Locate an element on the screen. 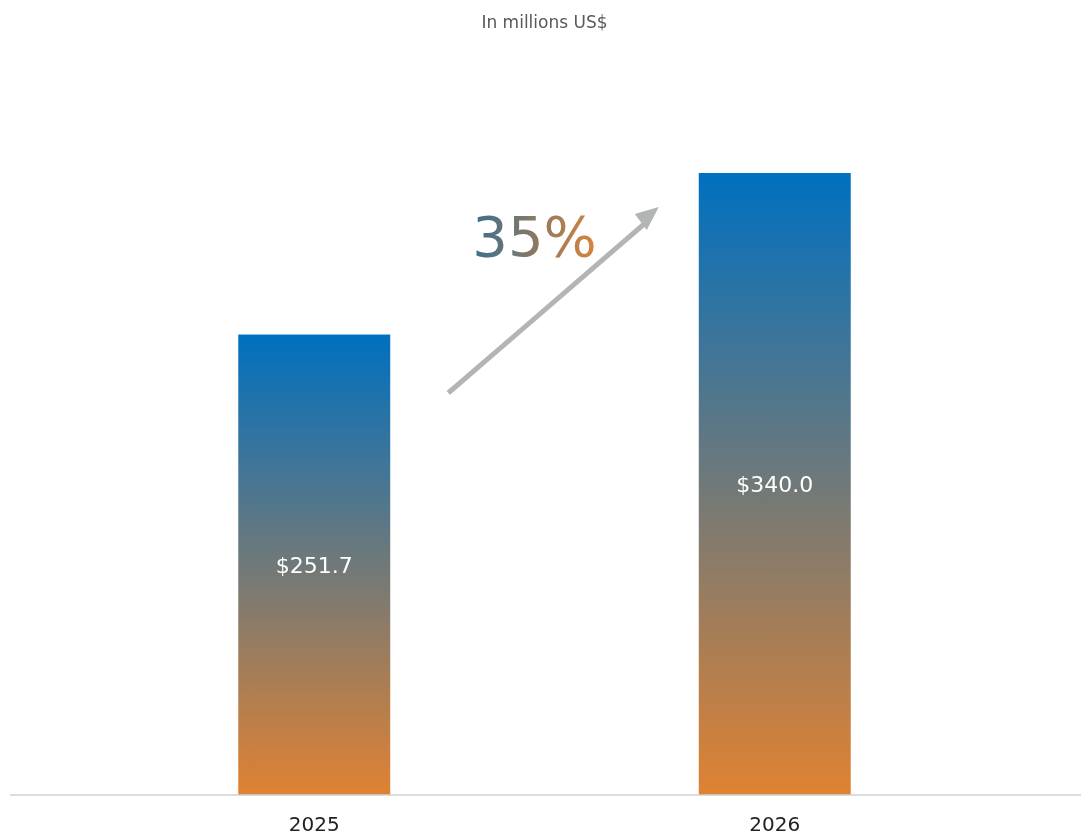 The height and width of the screenshot is (840, 1089). annotation: 35% is located at coordinates (534, 236).